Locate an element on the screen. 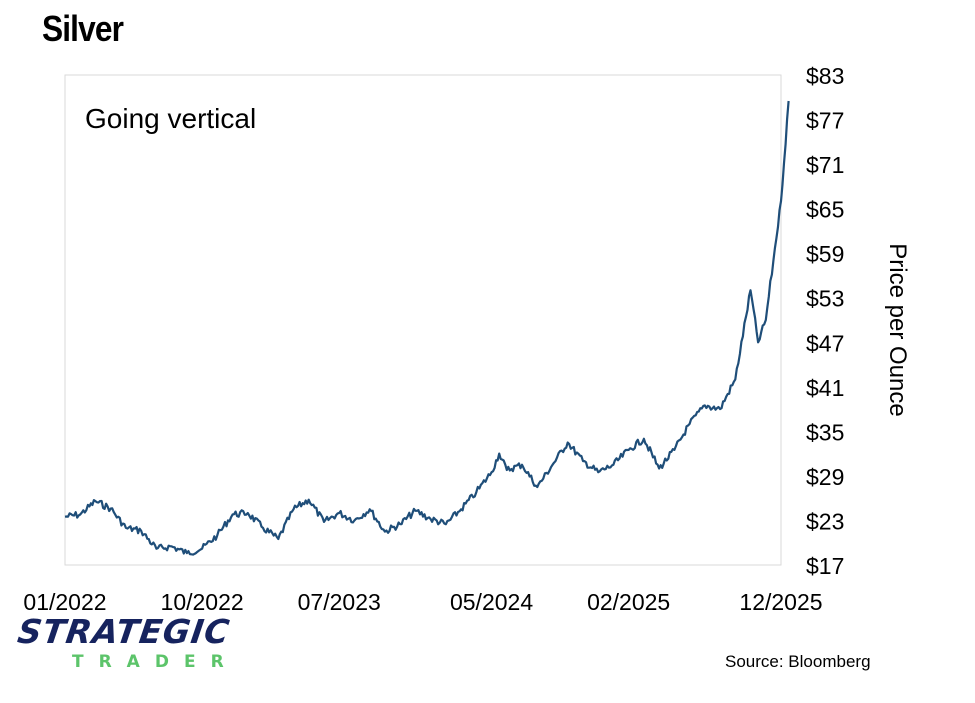  source-note: Source: Bloomberg is located at coordinates (798, 661).